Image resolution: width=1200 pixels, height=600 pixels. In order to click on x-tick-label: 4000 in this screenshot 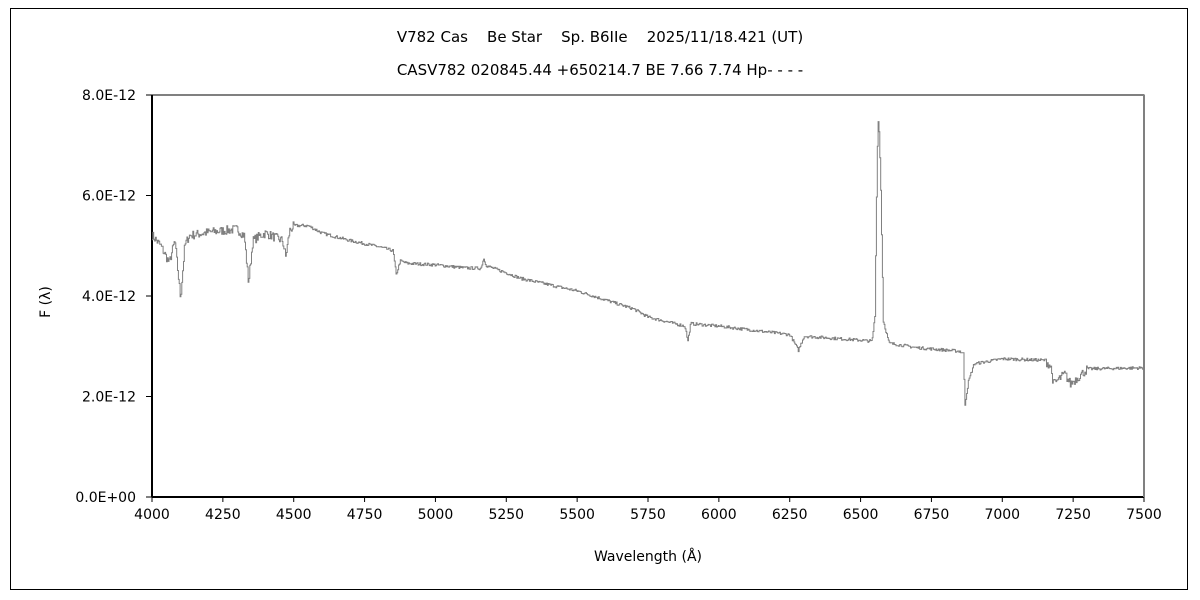, I will do `click(152, 515)`.